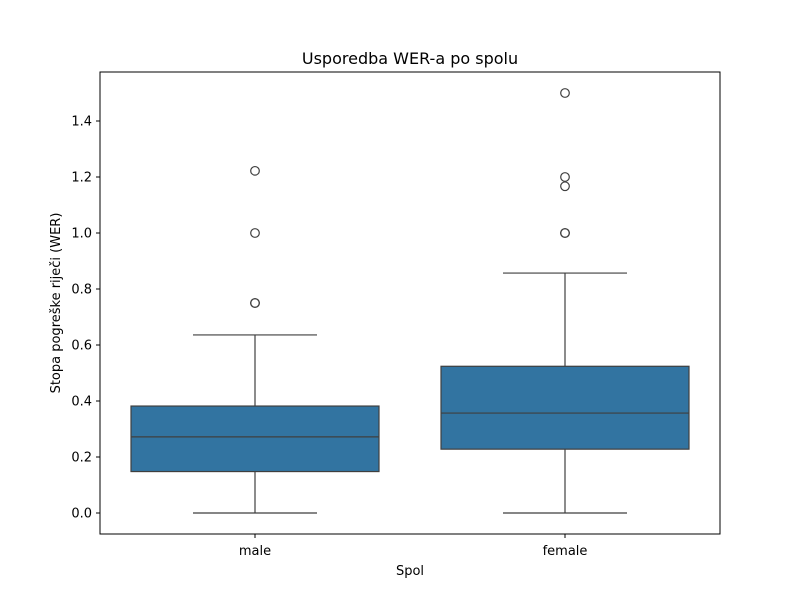  Describe the element at coordinates (255, 439) in the screenshot. I see `box-male` at that location.